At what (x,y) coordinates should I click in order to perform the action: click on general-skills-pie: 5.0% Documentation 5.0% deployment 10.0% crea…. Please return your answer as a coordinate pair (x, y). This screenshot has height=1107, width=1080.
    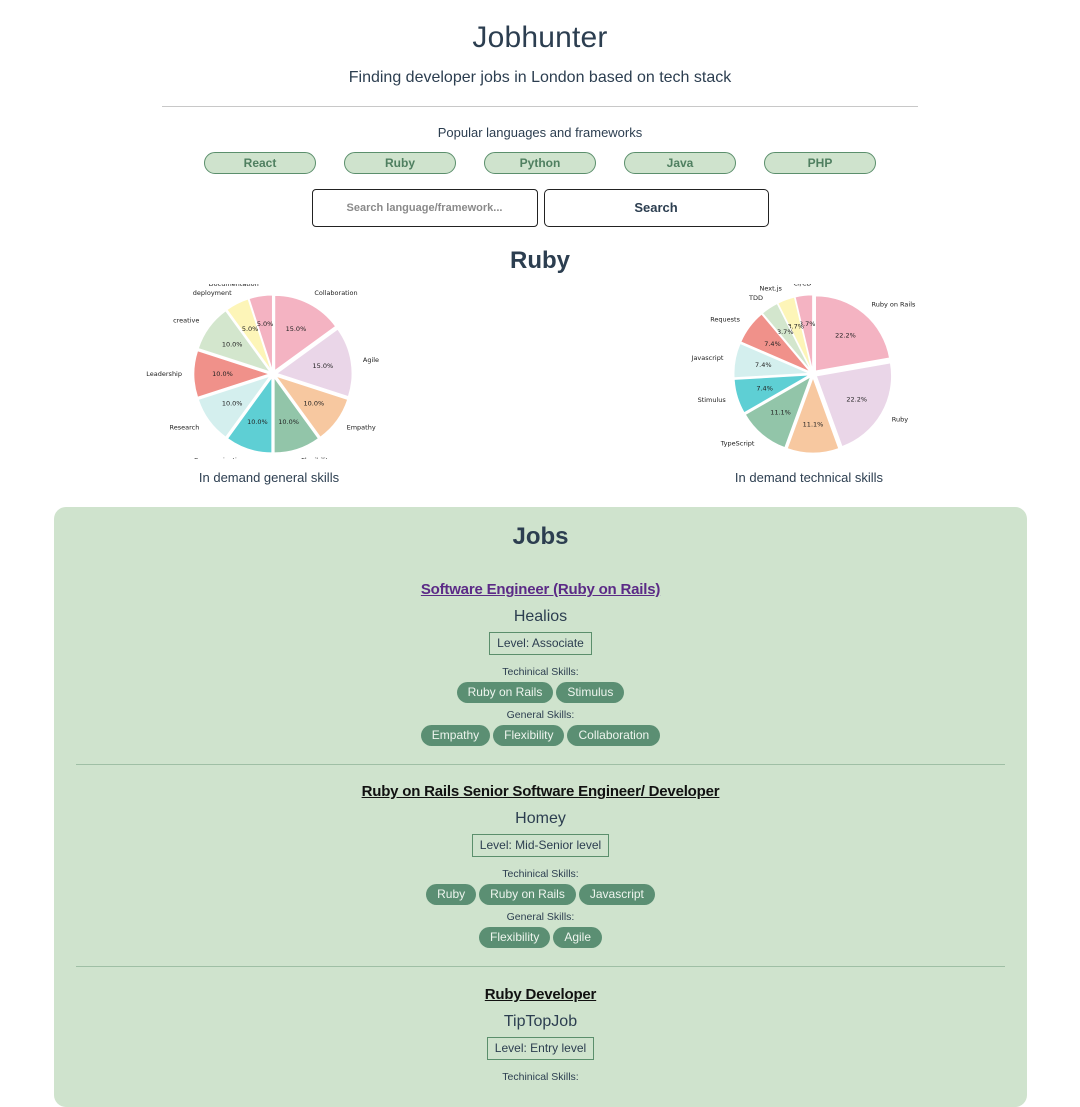
    Looking at the image, I should click on (262, 371).